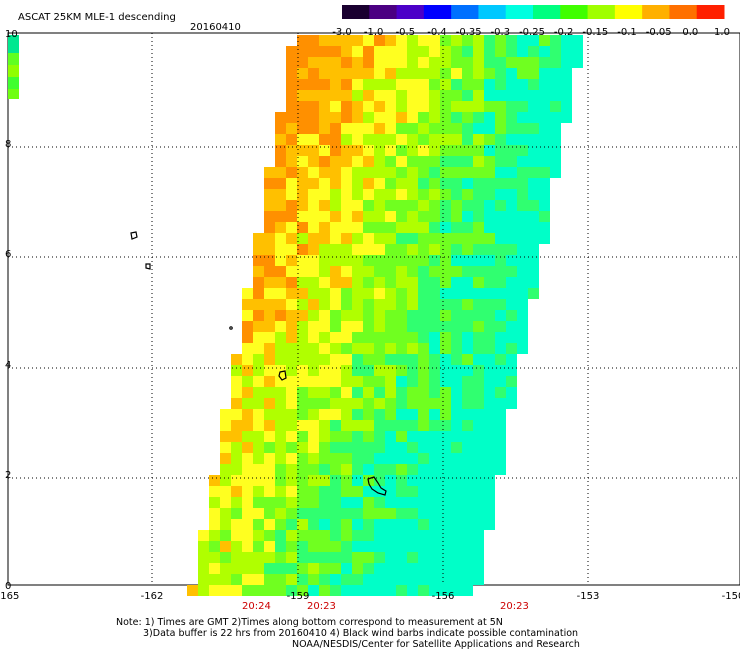 Image resolution: width=740 pixels, height=650 pixels. What do you see at coordinates (97, 17) in the screenshot?
I see `product-title: ASCAT 25KM MLE-1 descending` at bounding box center [97, 17].